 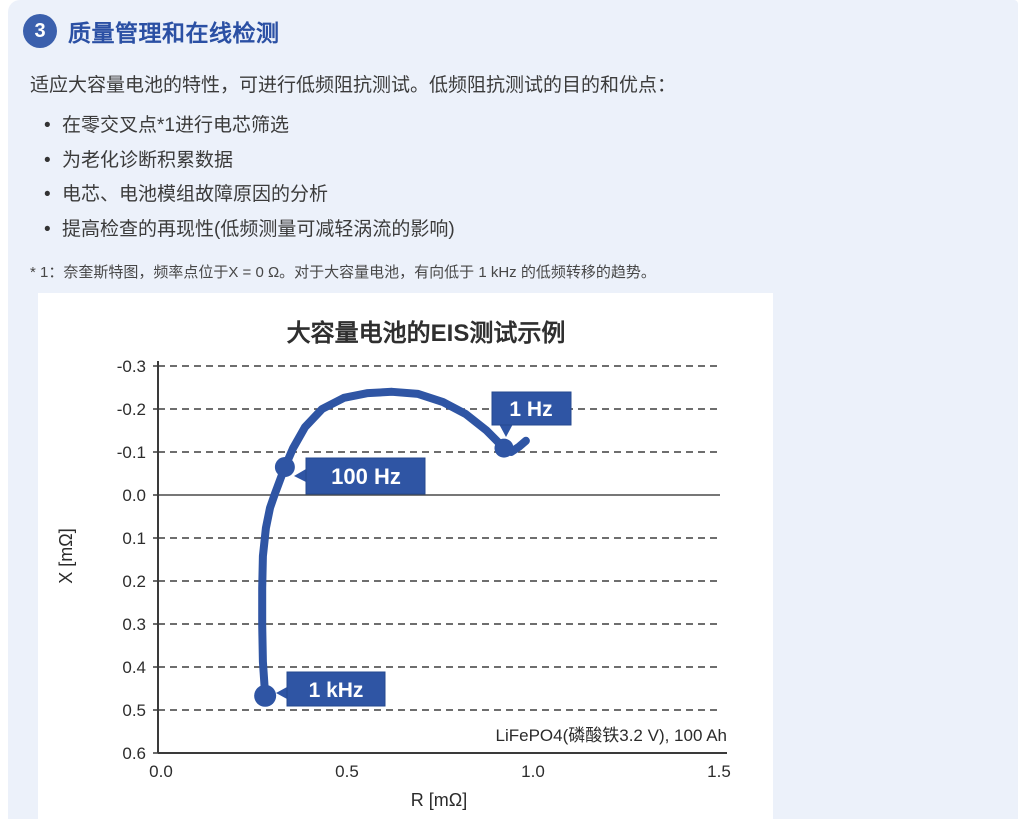 What do you see at coordinates (161, 771) in the screenshot?
I see `x-tick-label: 0.0` at bounding box center [161, 771].